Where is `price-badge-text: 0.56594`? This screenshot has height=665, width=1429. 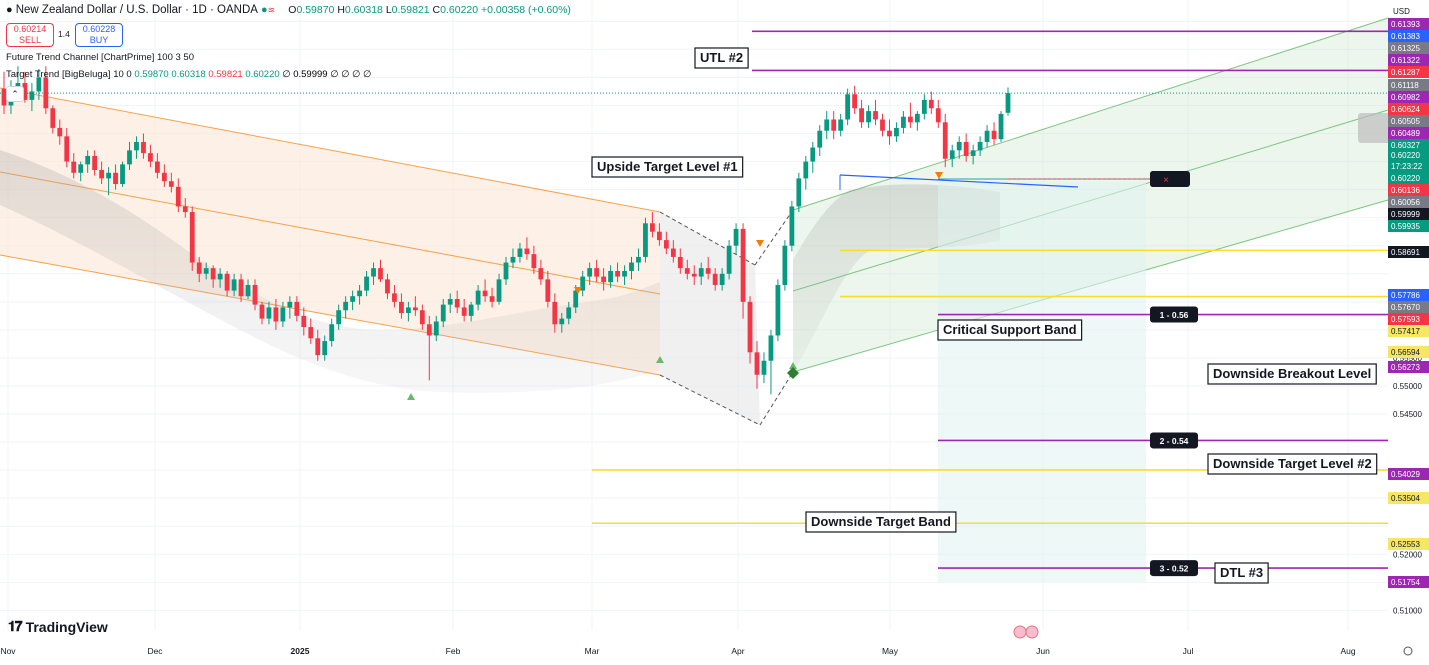
price-badge-text: 0.56594 is located at coordinates (1405, 352).